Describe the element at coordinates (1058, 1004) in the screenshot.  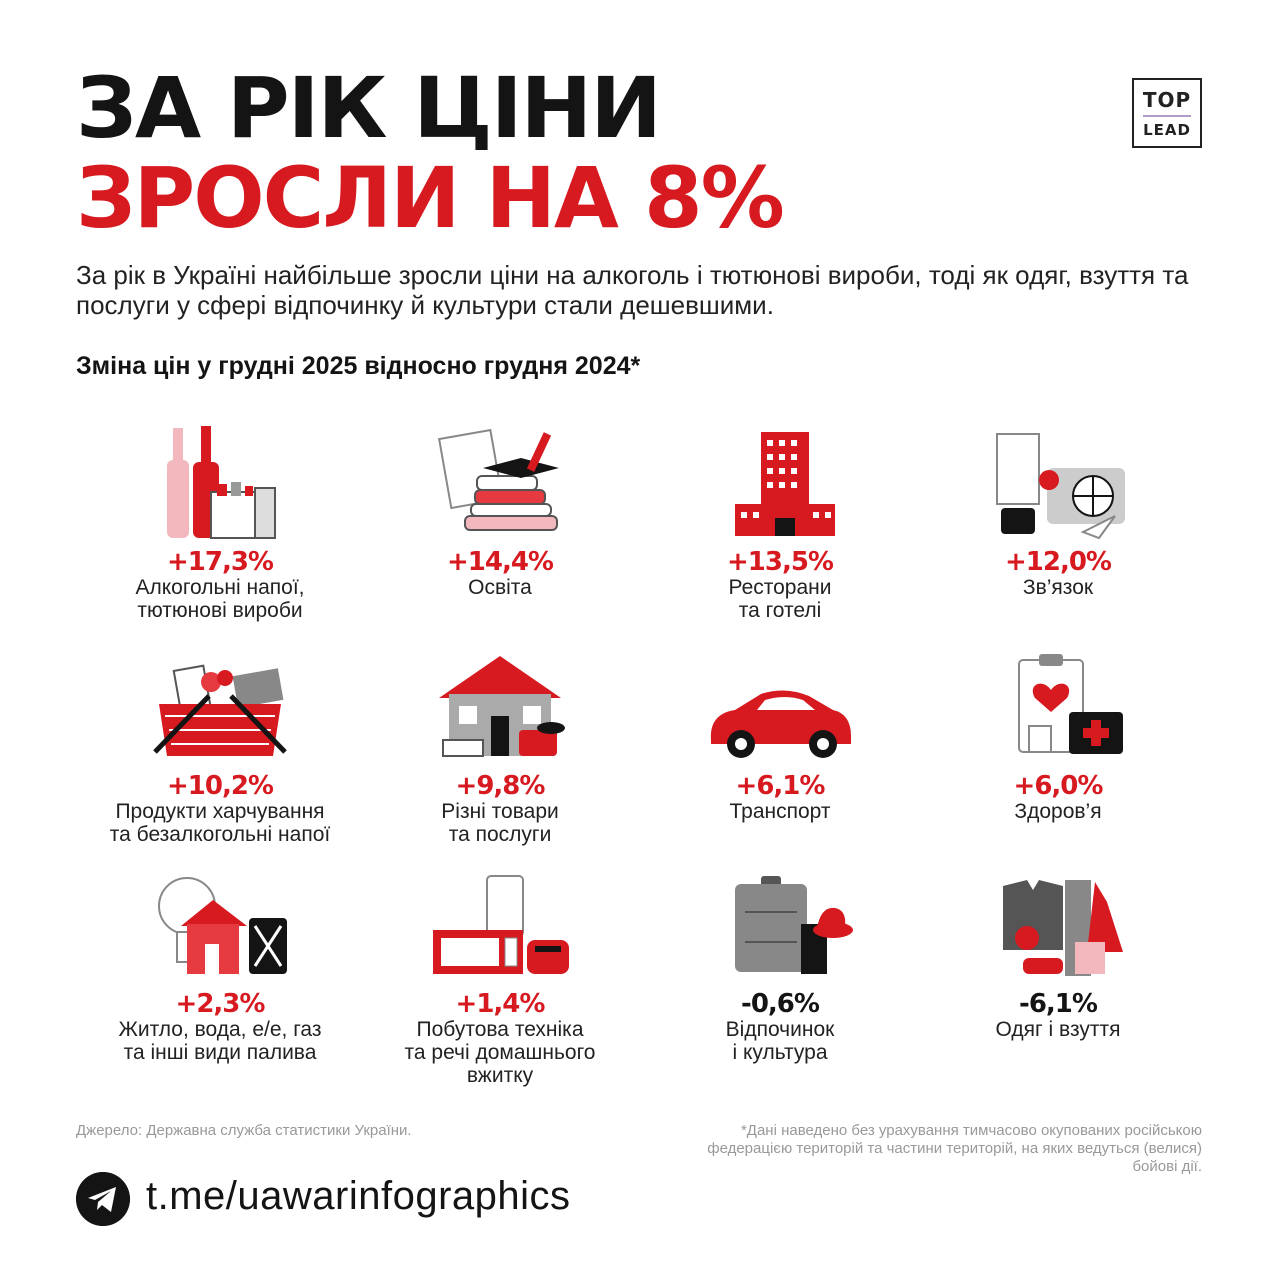
I see `category-value: -6,1%` at that location.